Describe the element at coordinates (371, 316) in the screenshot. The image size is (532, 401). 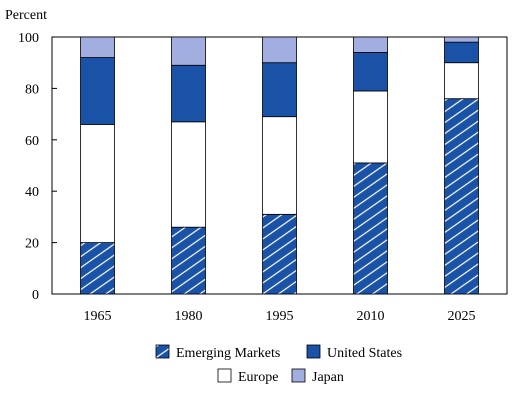
I see `x-tick-label: 2010` at that location.